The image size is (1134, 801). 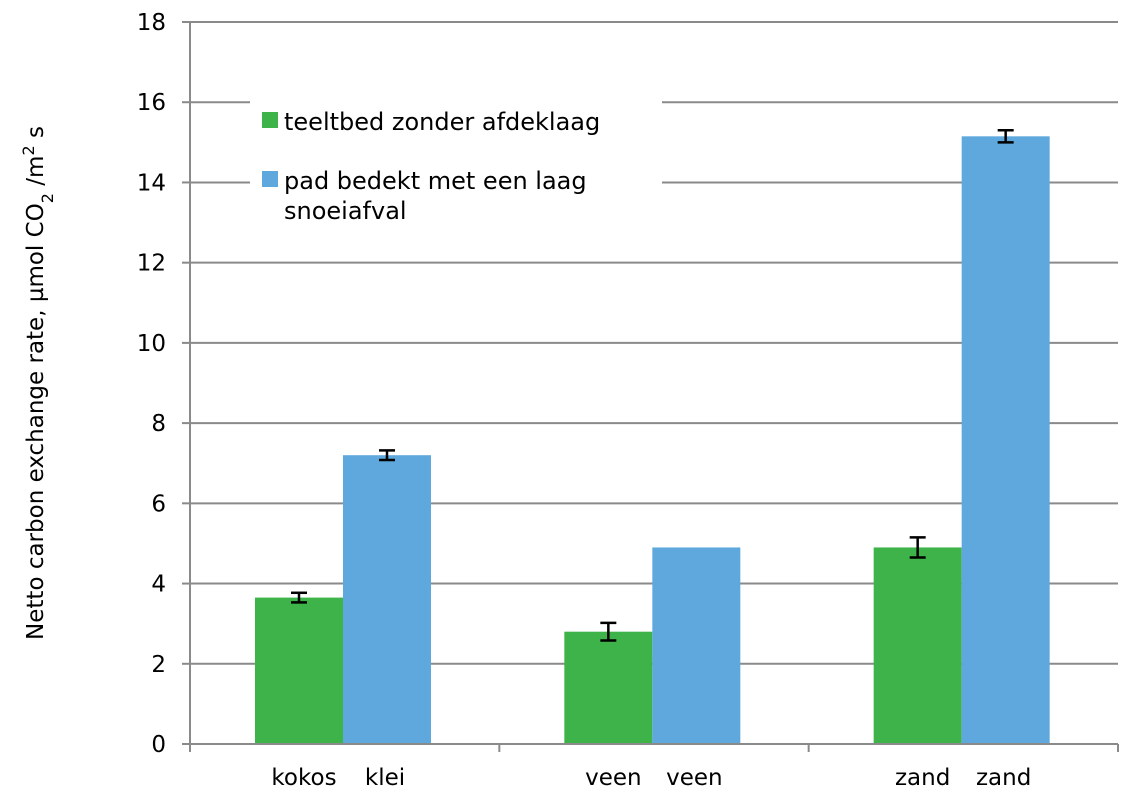 I want to click on legend-entry-green: teeltbed zonder afdeklaag, so click(x=442, y=122).